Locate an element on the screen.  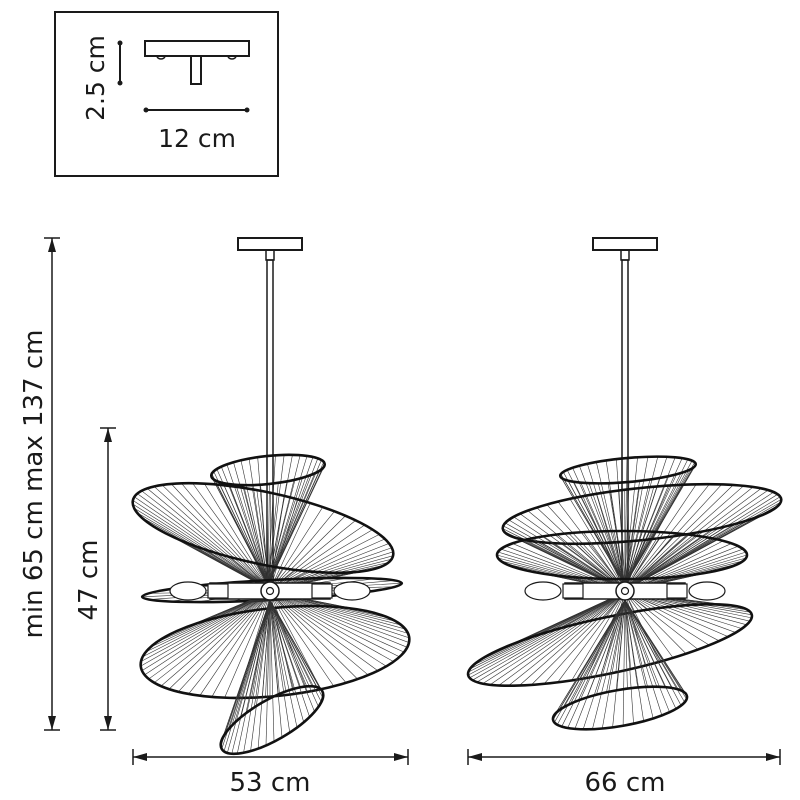
inset-canopy-stem is located at coordinates (196, 70).